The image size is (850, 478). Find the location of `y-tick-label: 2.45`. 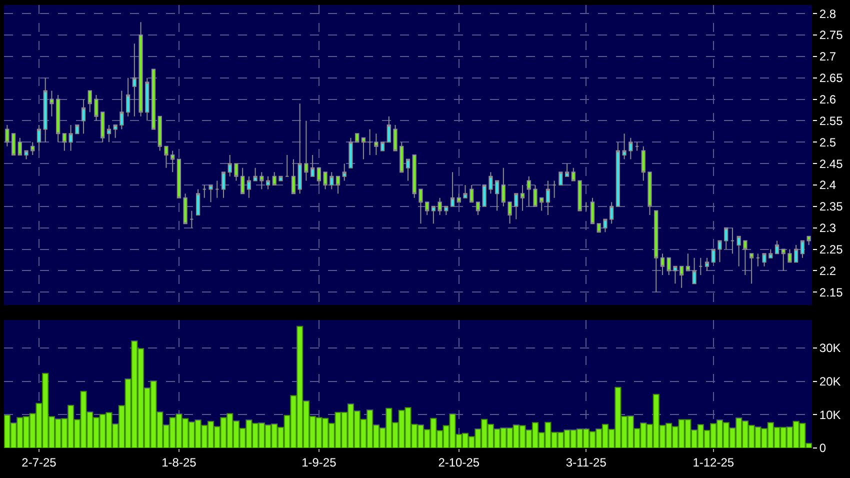

y-tick-label: 2.45 is located at coordinates (831, 163).